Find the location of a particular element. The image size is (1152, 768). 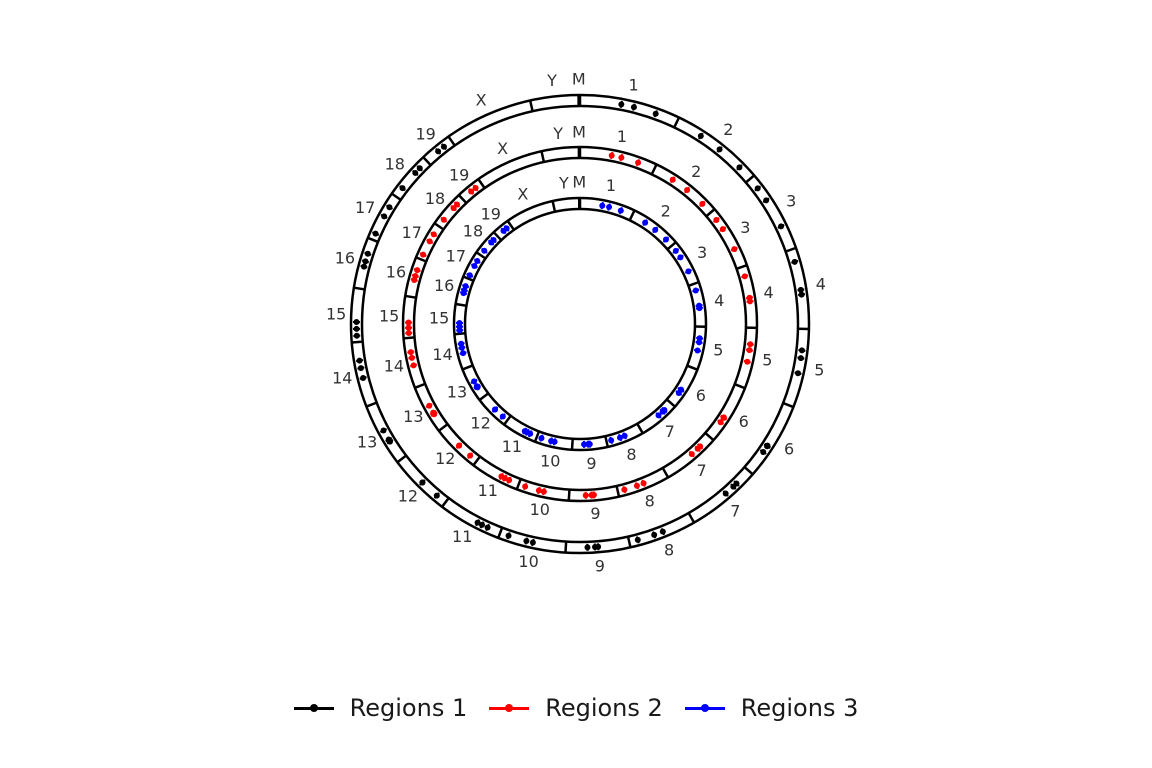

legend-key-icon is located at coordinates (313, 708).